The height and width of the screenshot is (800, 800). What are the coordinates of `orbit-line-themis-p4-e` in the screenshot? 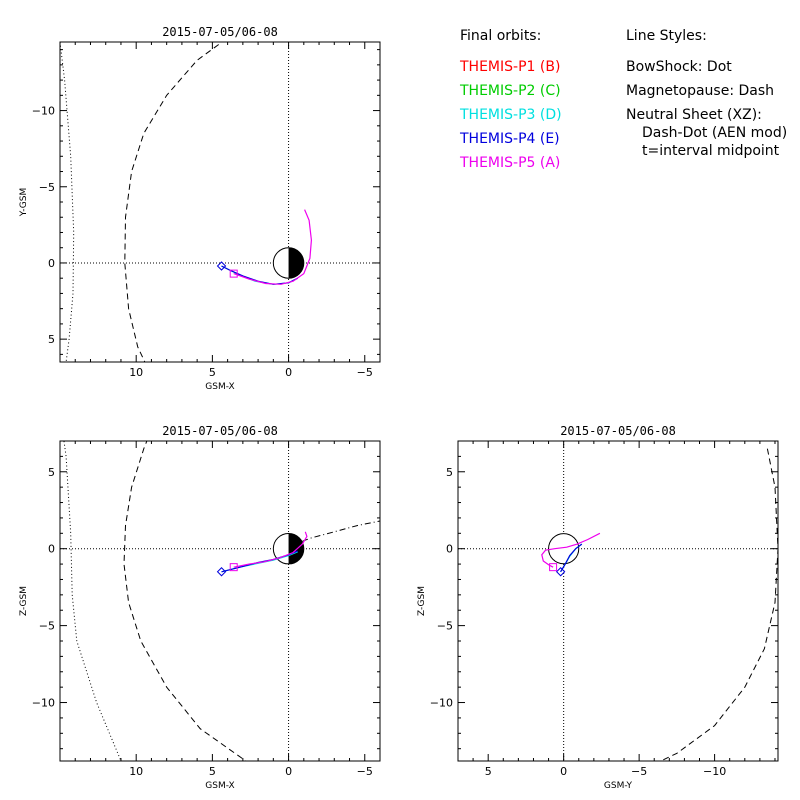 It's located at (571, 558).